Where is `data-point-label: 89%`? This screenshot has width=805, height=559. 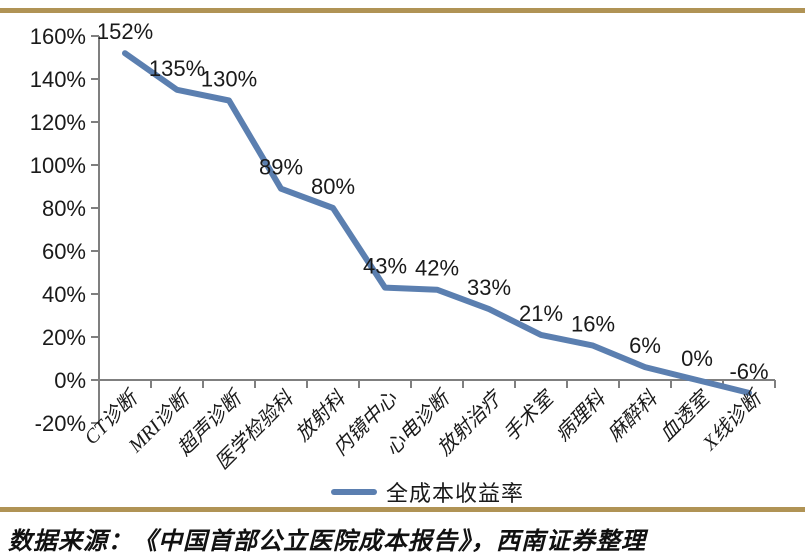
data-point-label: 89% is located at coordinates (281, 167).